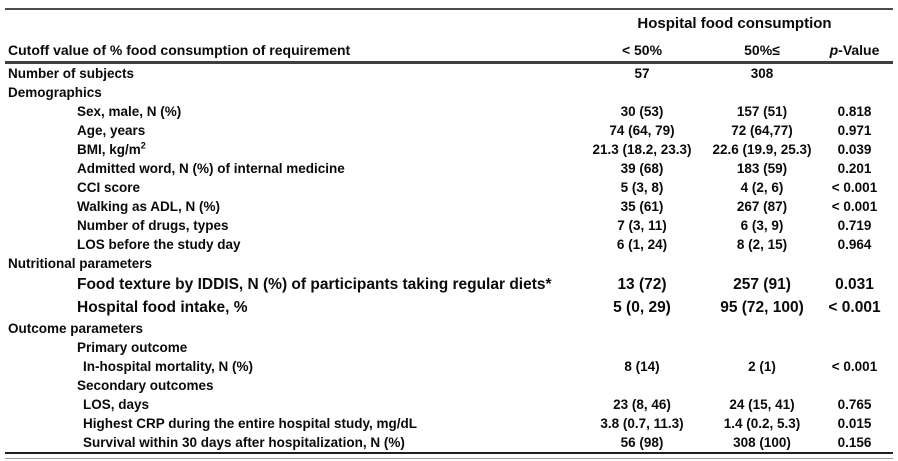  Describe the element at coordinates (290, 206) in the screenshot. I see `row-label: Walking as ADL, N (%)` at that location.